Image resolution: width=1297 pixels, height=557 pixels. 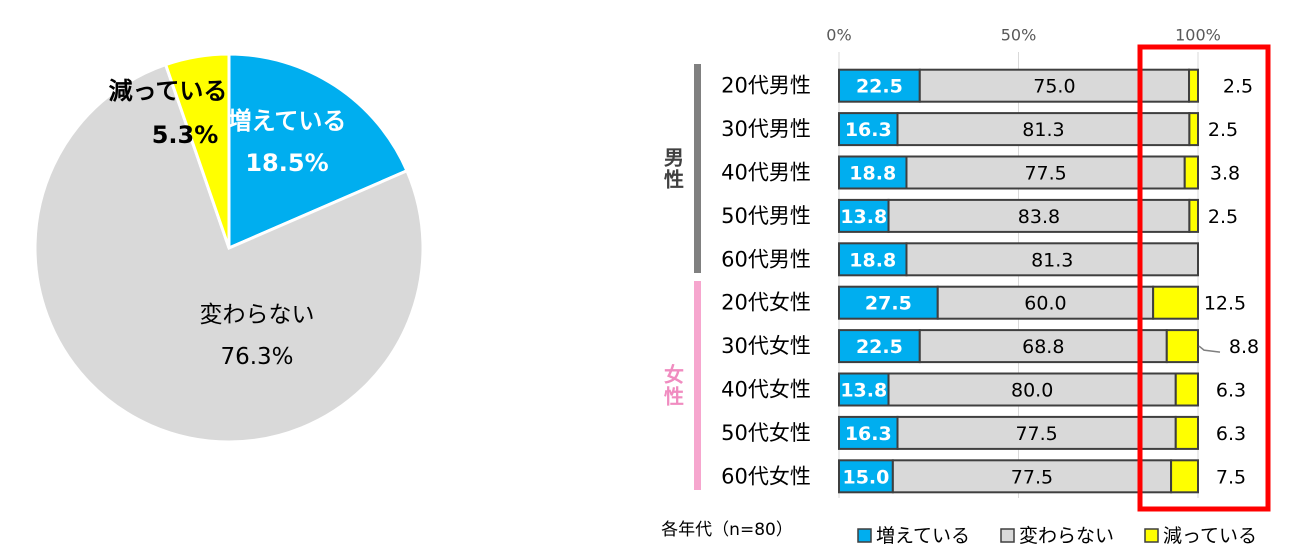 I want to click on category-label: 40代女性, so click(x=766, y=390).